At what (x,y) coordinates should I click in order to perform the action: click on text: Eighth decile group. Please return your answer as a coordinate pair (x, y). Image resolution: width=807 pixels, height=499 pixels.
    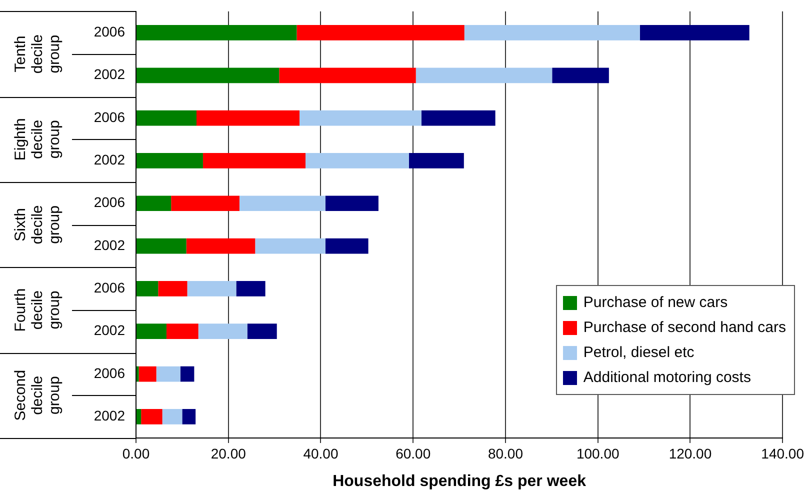
    Looking at the image, I should click on (38, 139).